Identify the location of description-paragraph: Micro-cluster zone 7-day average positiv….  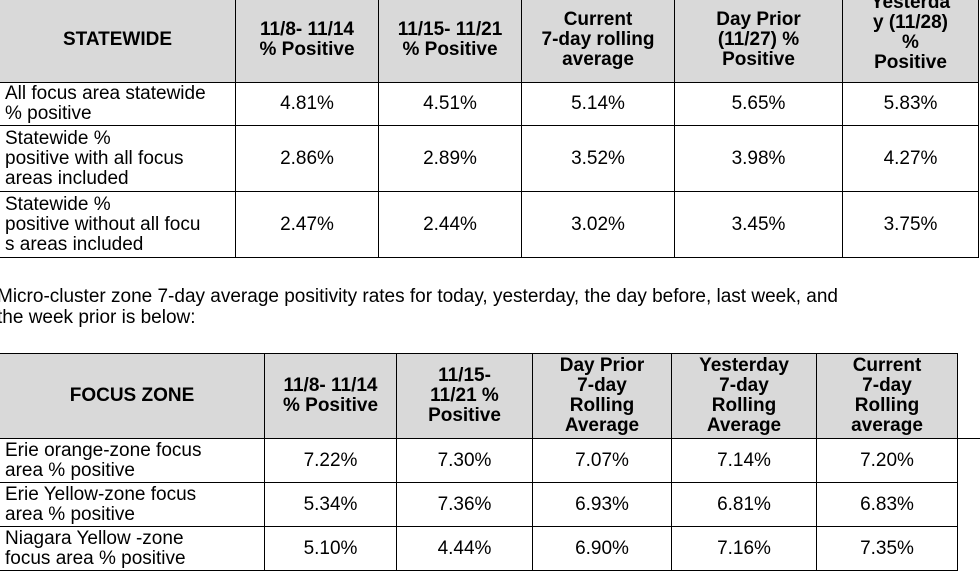
(419, 307).